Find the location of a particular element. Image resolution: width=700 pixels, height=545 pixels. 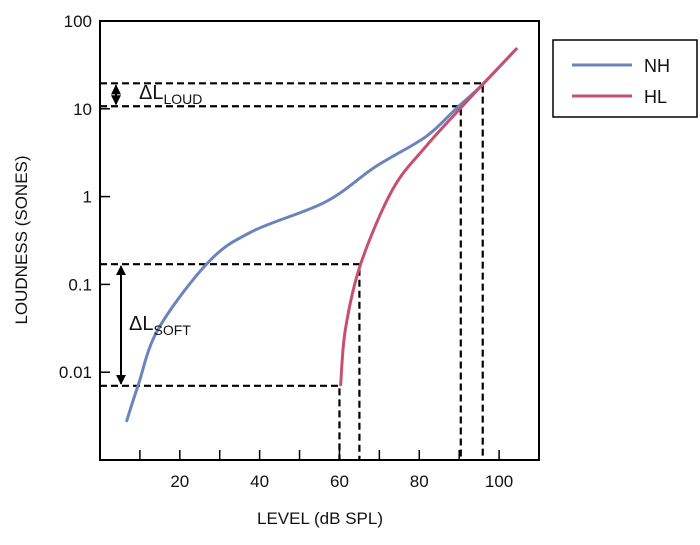

y-tick-label: 0.01 is located at coordinates (75, 372).